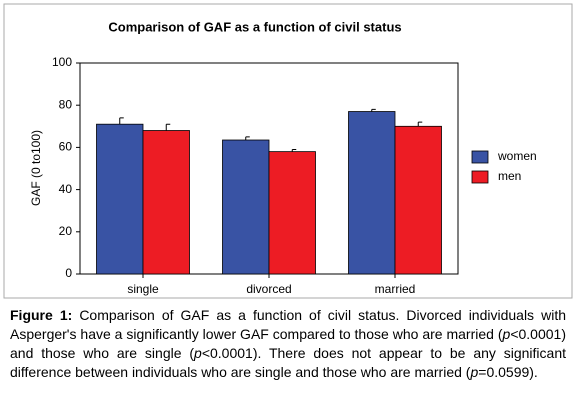  I want to click on caption-label: Figure 1:, so click(41, 315).